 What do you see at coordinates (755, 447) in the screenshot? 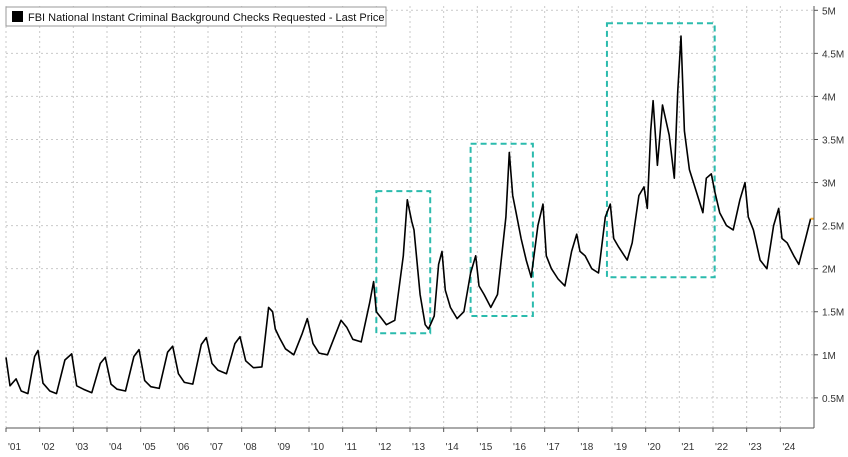
I see `x-tick-label: '23` at bounding box center [755, 447].